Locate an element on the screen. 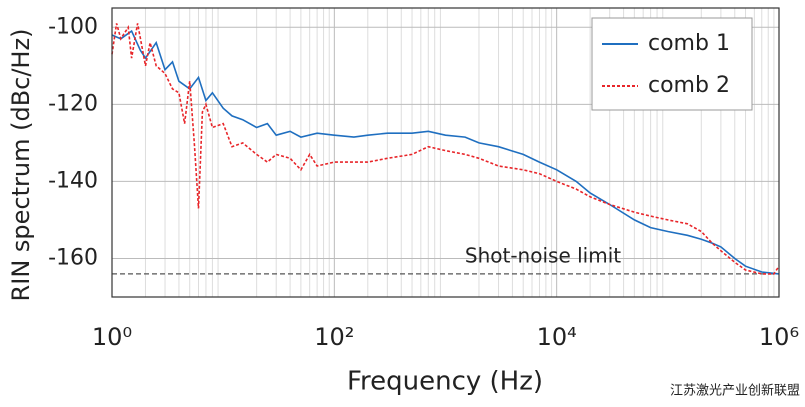  y-tick-label: -140 is located at coordinates (73, 180).